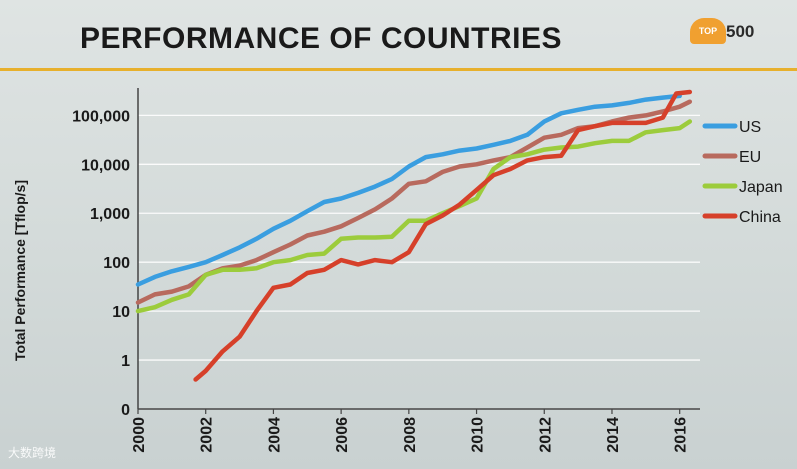 Image resolution: width=797 pixels, height=469 pixels. Describe the element at coordinates (410, 435) in the screenshot. I see `x-tick-label: 2008` at that location.